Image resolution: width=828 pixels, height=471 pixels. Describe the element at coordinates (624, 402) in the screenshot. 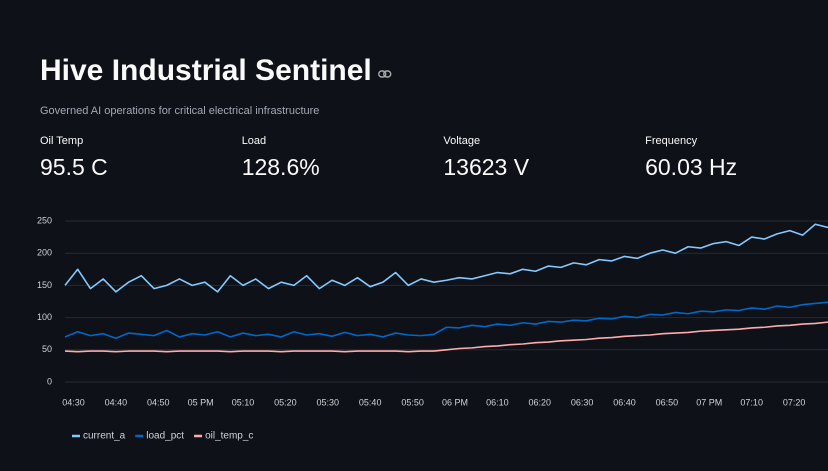

I see `x-tick-label: 06:40` at that location.